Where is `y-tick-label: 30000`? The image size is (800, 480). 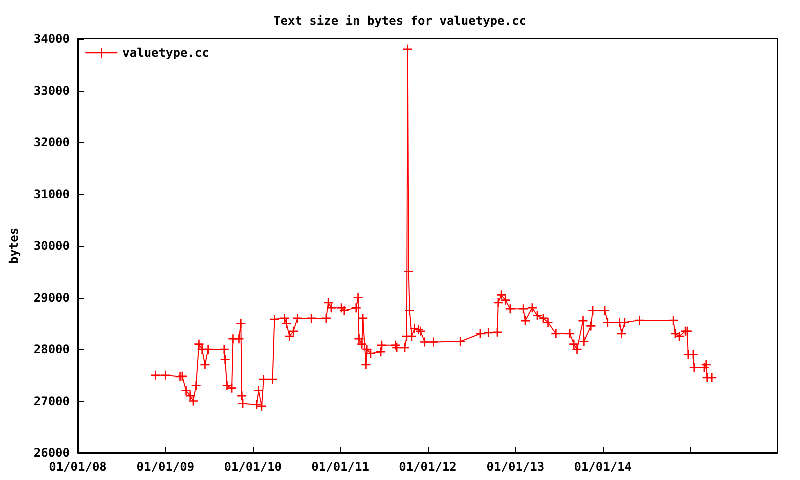
y-tick-label: 30000 is located at coordinates (52, 246).